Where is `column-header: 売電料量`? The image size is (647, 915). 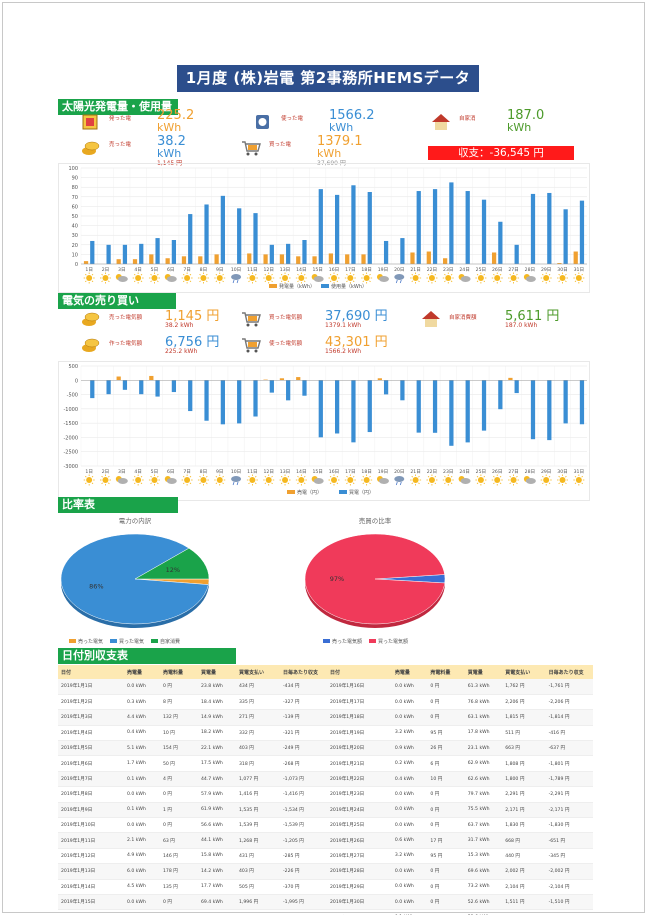 column-header: 売電料量 is located at coordinates (446, 672).